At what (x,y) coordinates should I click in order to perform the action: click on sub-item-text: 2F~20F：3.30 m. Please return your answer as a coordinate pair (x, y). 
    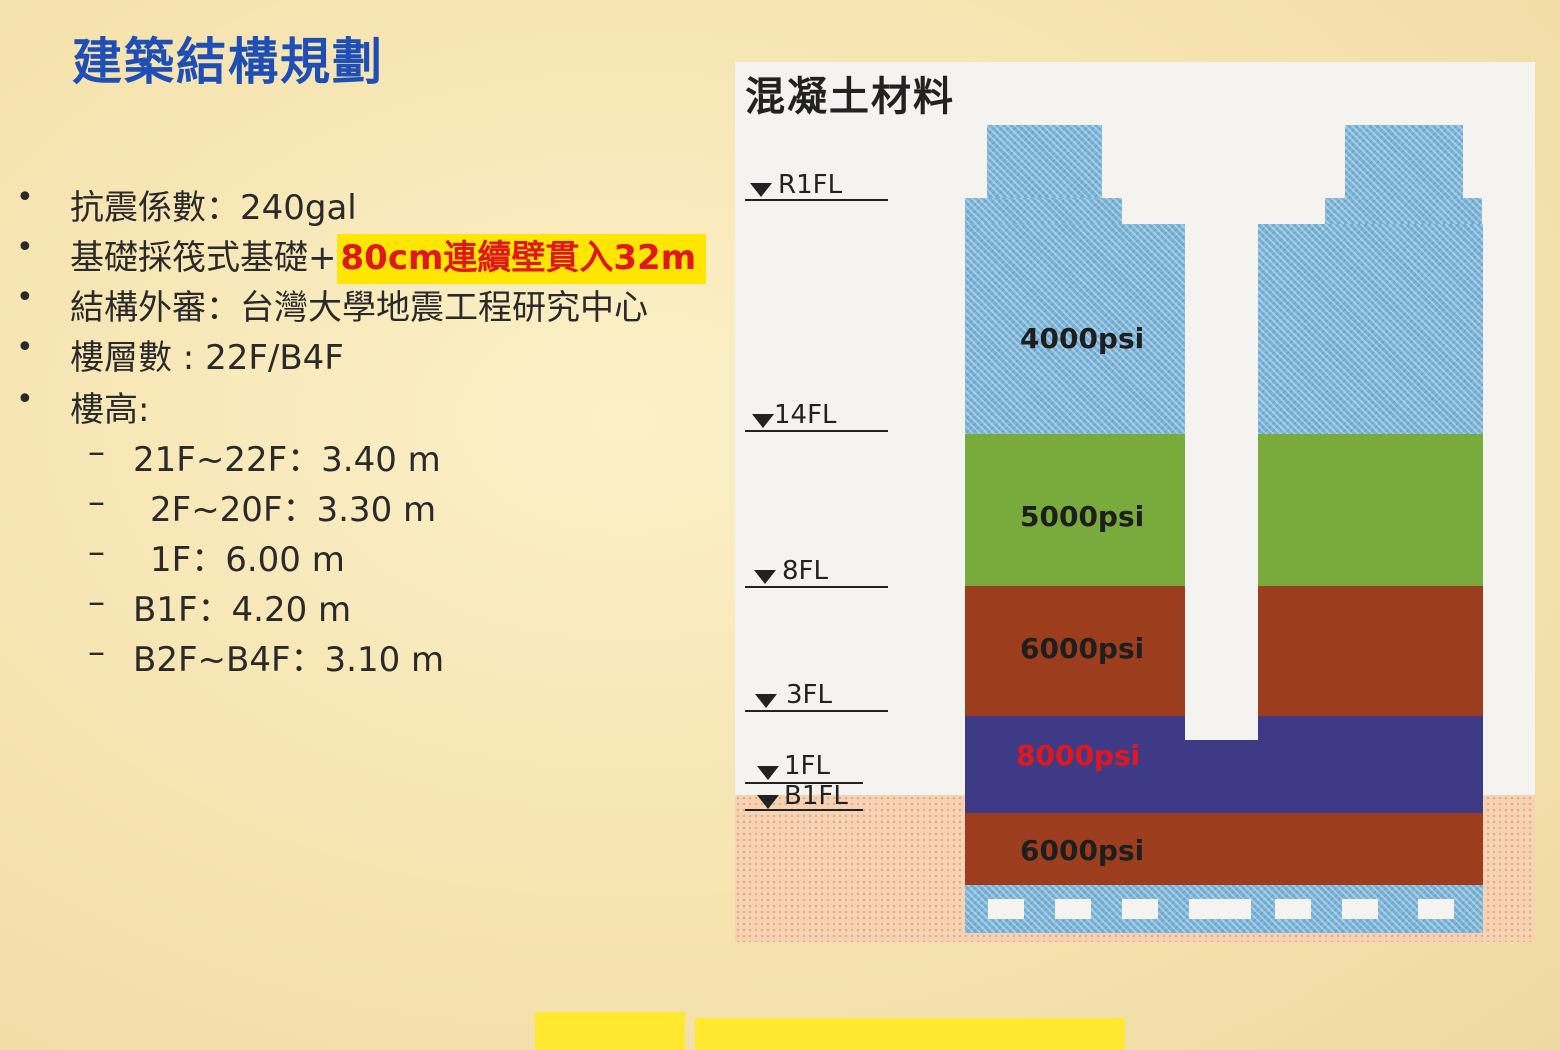
    Looking at the image, I should click on (293, 510).